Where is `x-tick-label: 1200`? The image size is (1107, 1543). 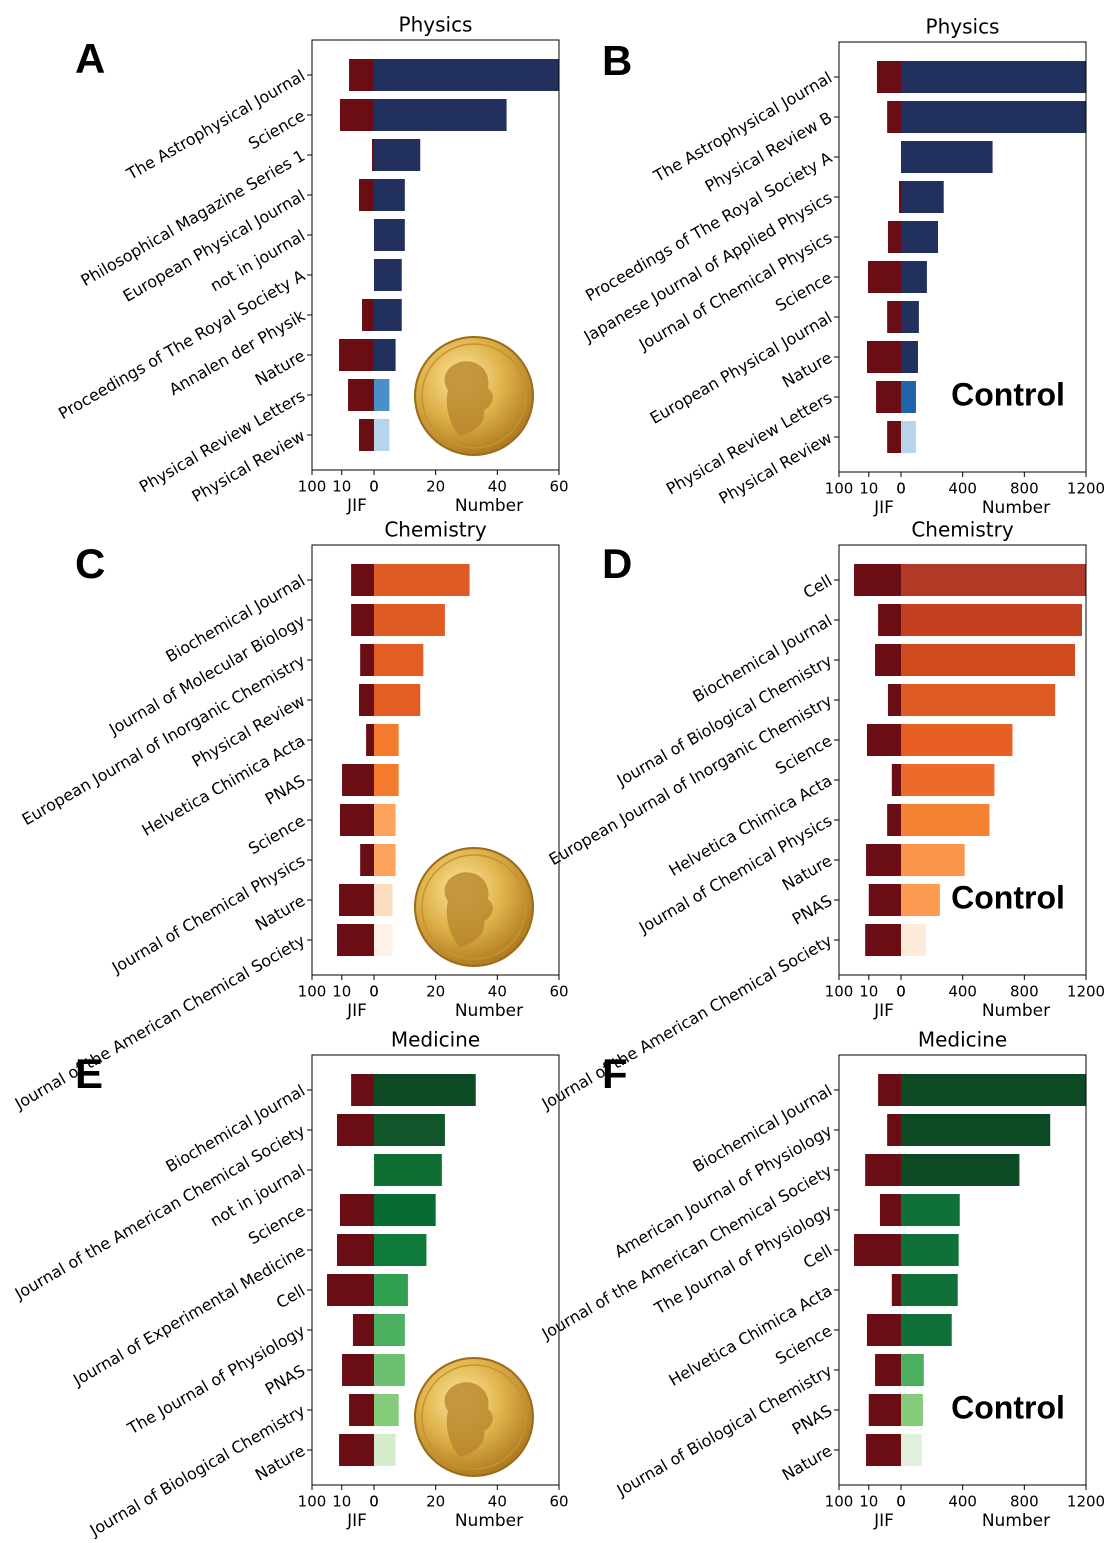
x-tick-label: 1200 is located at coordinates (1086, 1502).